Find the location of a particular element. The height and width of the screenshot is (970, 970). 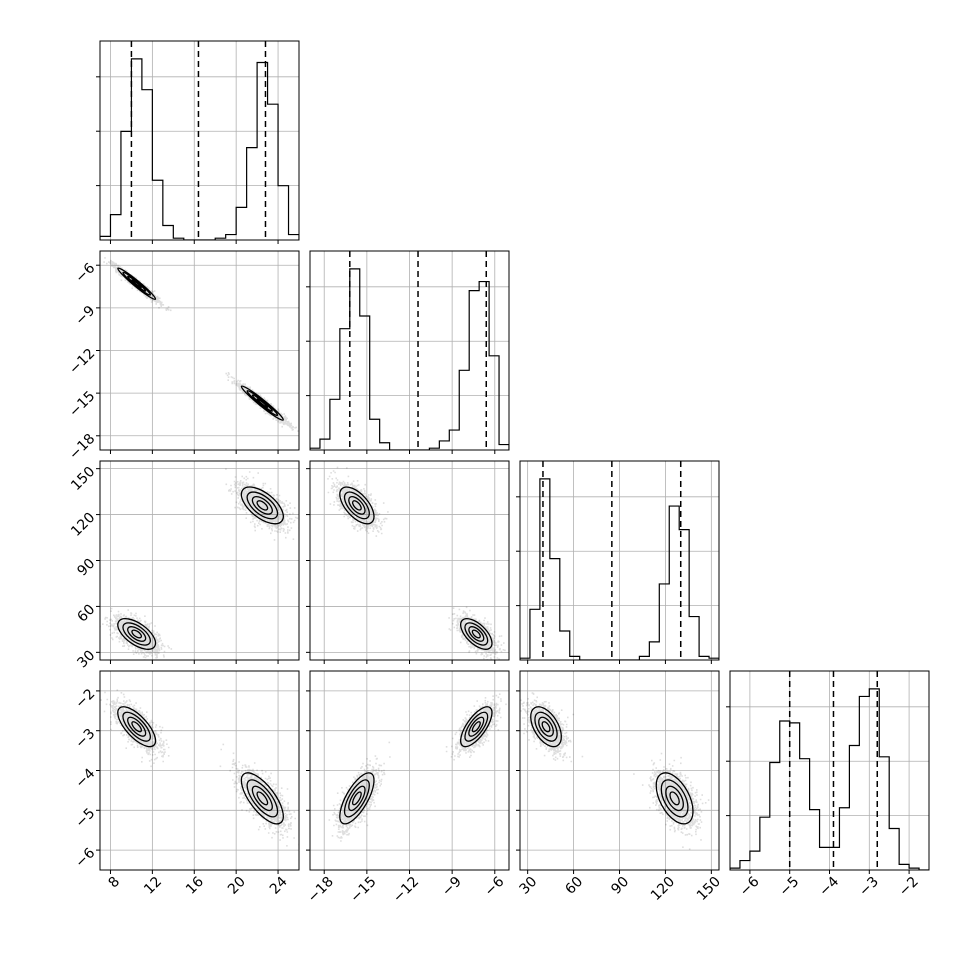

density-panel-3-0: 8 12 16 20 24 −6 −5 −4 −3 −2 is located at coordinates (186, 784).